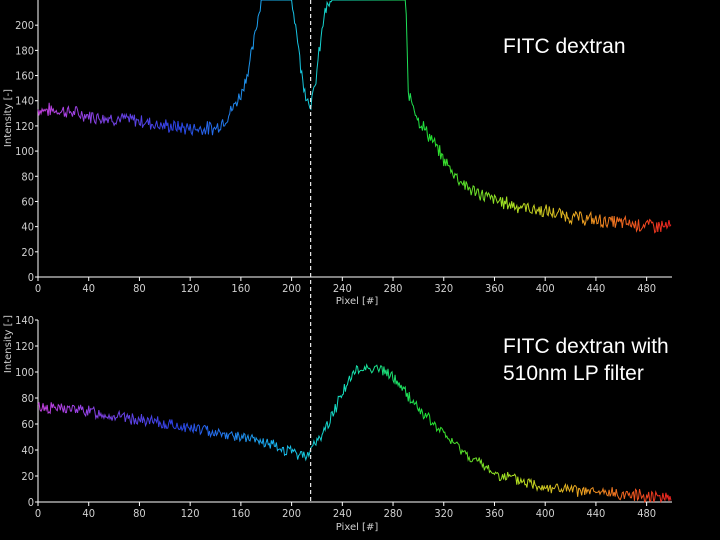 The image size is (720, 540). Describe the element at coordinates (494, 513) in the screenshot. I see `chart-2-x-tick-label: 360` at that location.